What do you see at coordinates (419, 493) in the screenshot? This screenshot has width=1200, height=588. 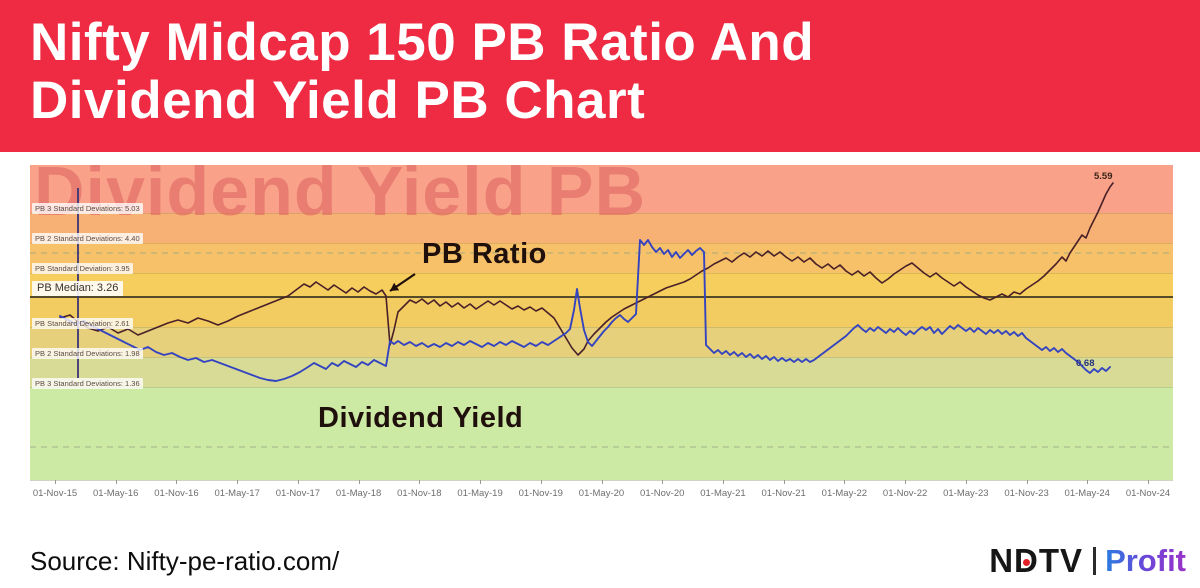 I see `x-axis-label: 01-Nov-18` at bounding box center [419, 493].